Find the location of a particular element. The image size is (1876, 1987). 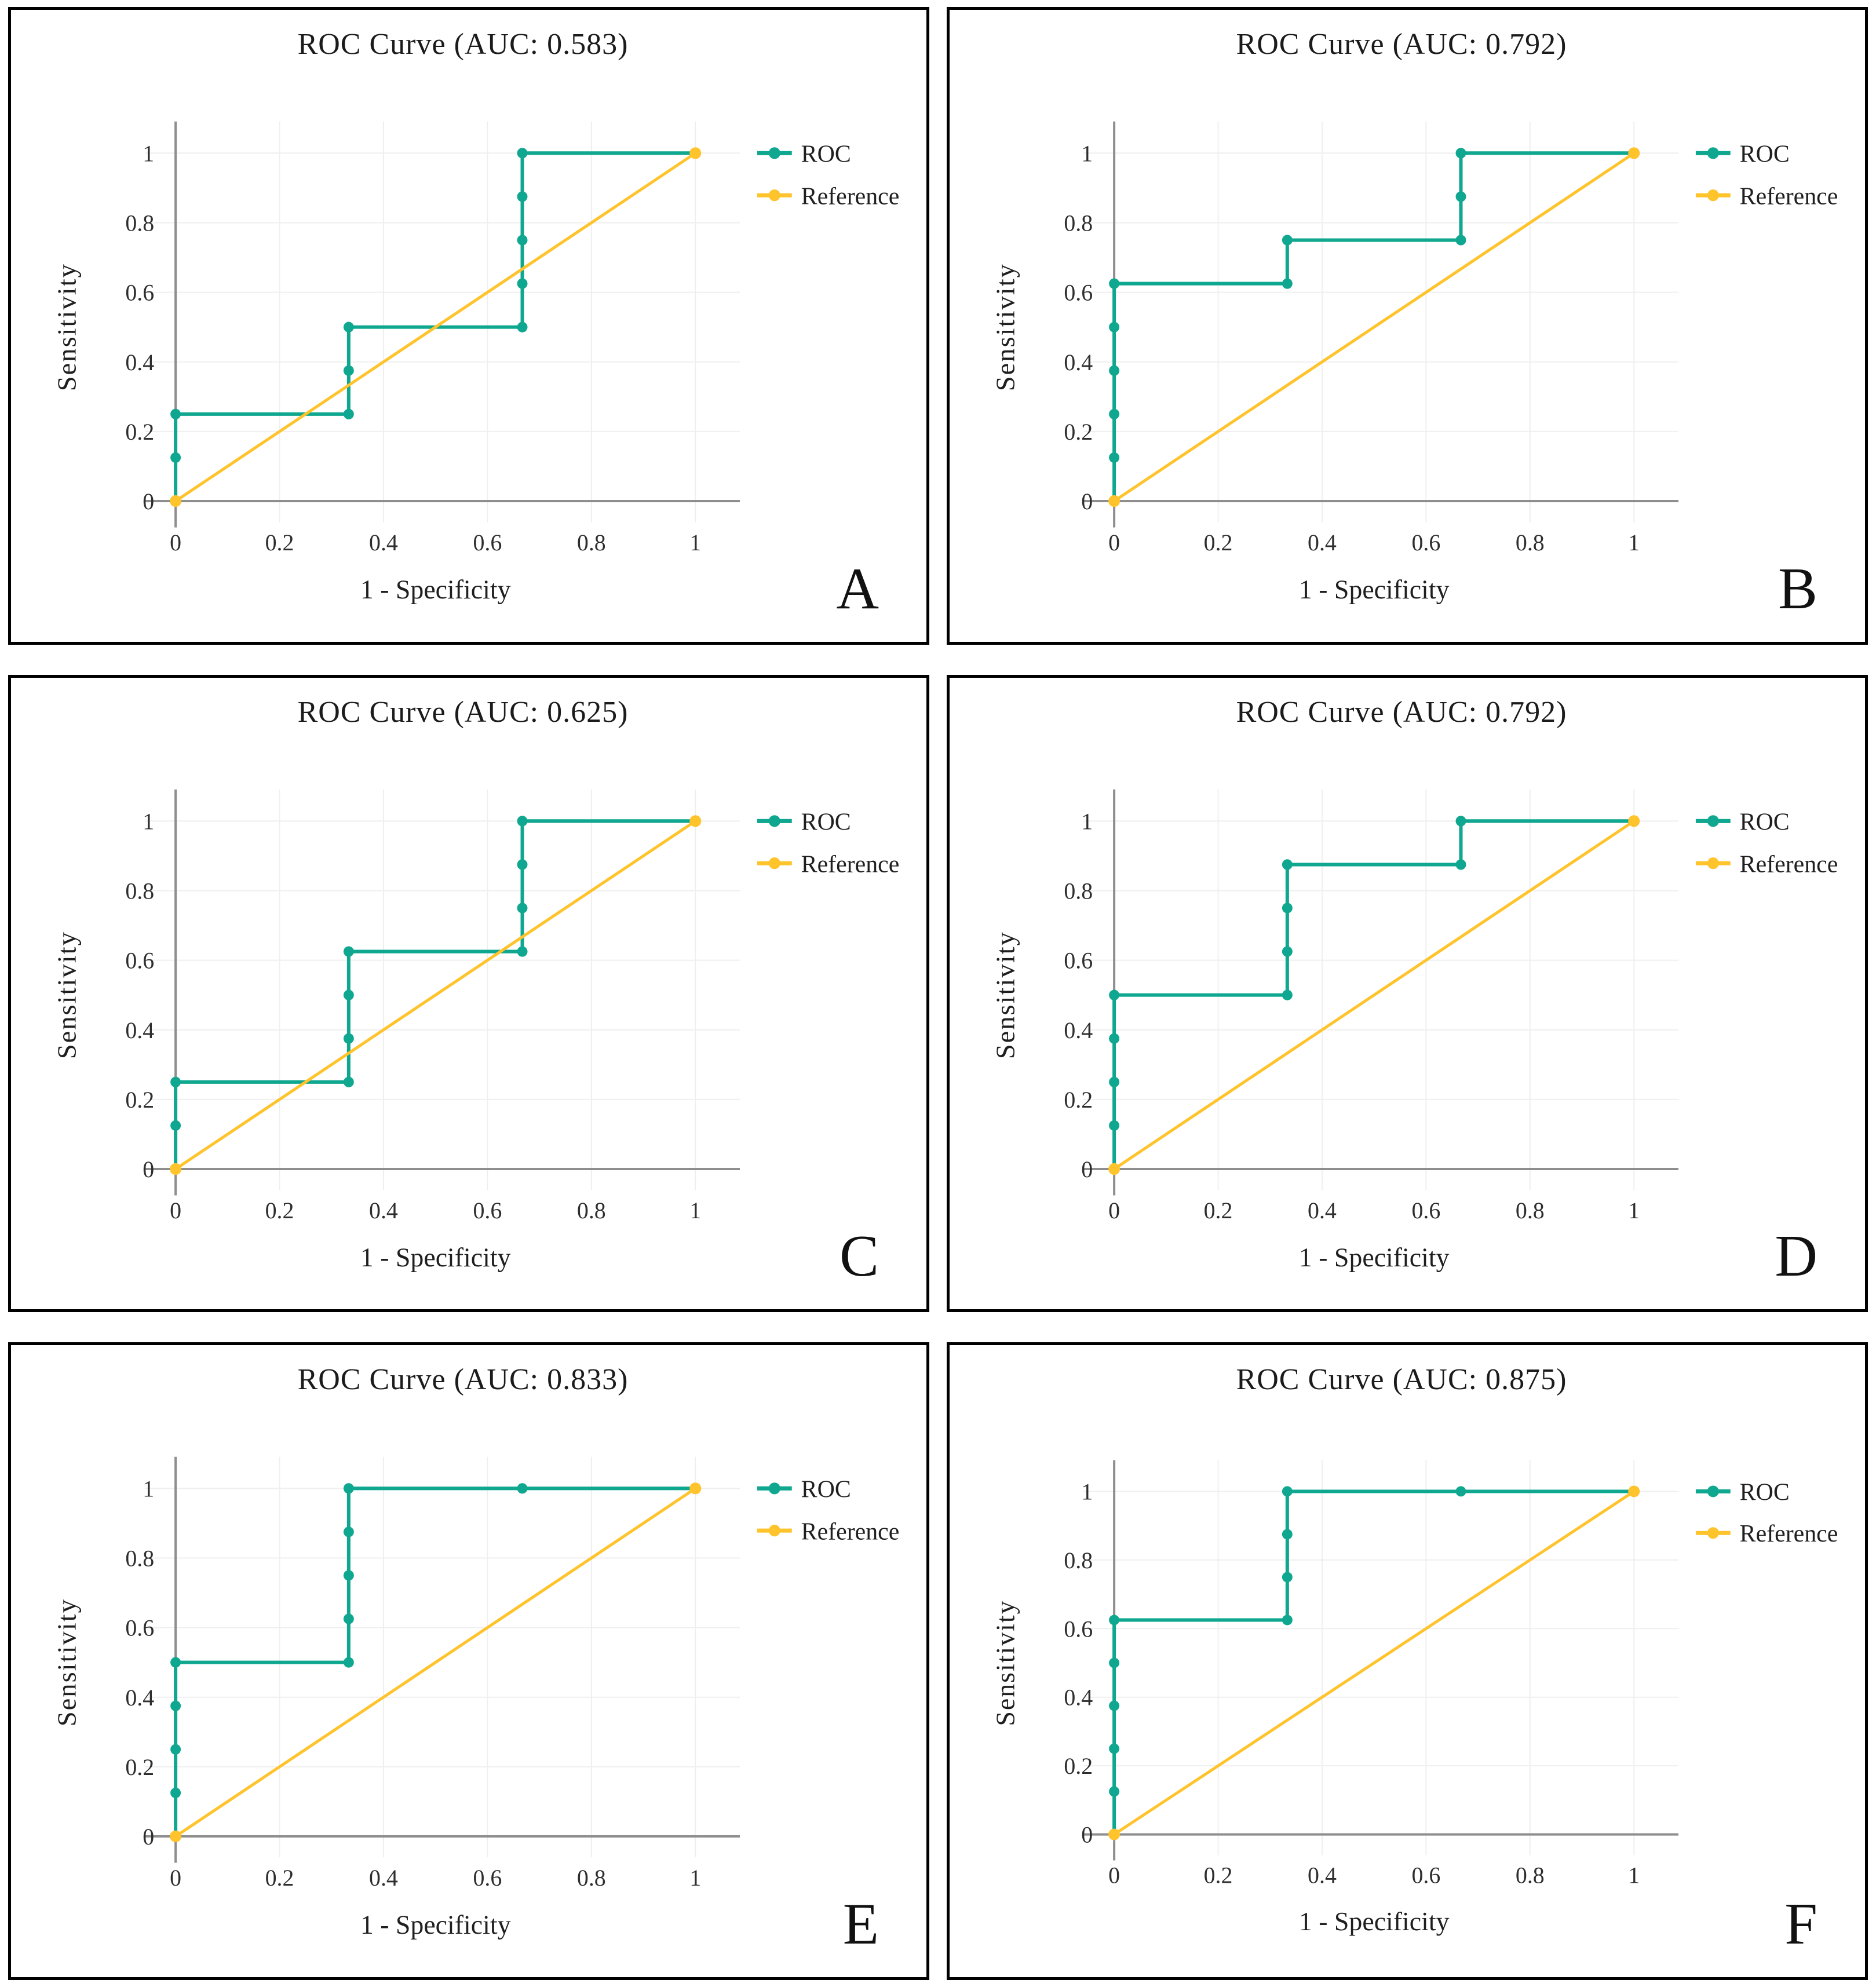

chart-title: ROC Curve (AUC: 0.625) is located at coordinates (463, 712).